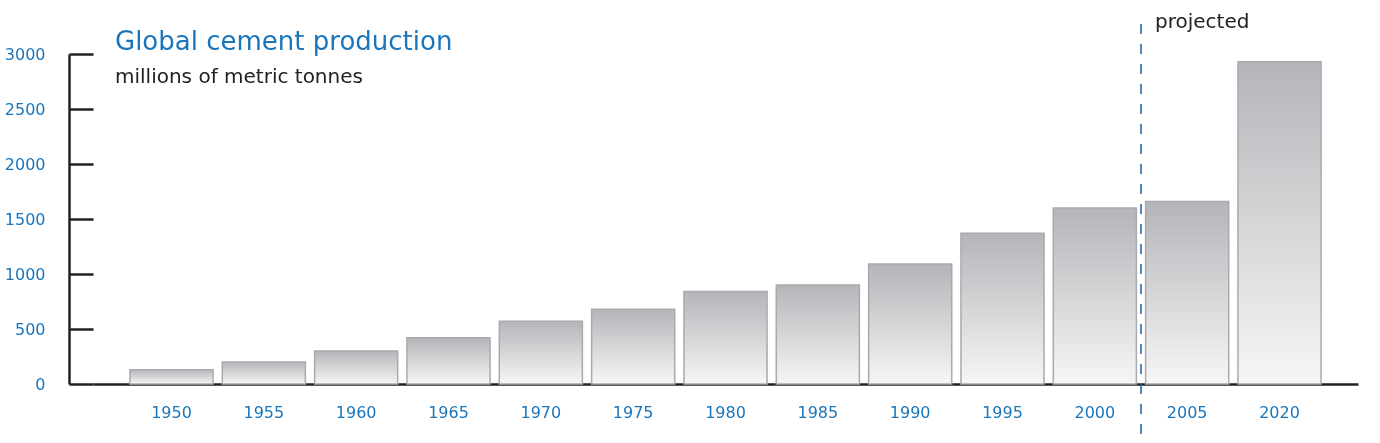 The height and width of the screenshot is (443, 1380). Describe the element at coordinates (264, 412) in the screenshot. I see `x-tick-label: 1955` at that location.